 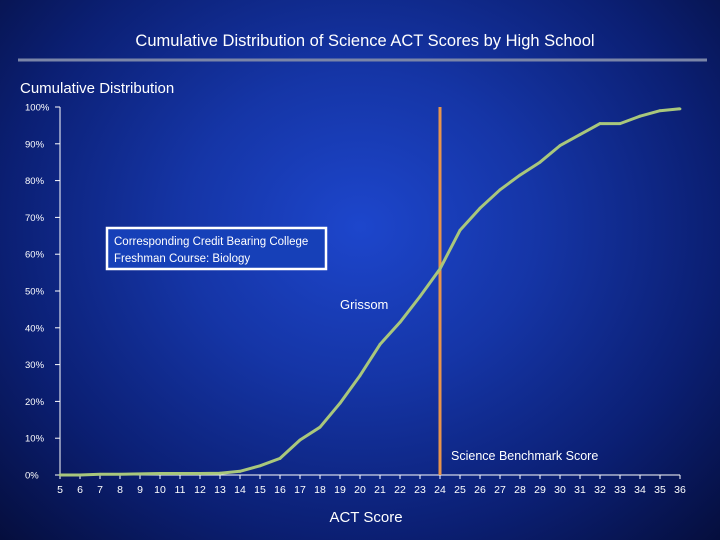 I want to click on x-tick-label: 27, so click(x=500, y=490).